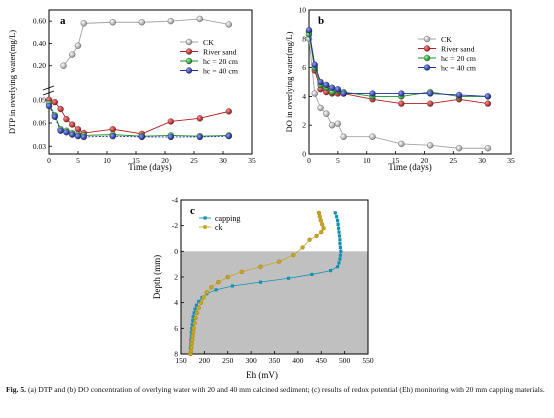  Describe the element at coordinates (454, 160) in the screenshot. I see `panel-b-xtick-label: 25` at that location.